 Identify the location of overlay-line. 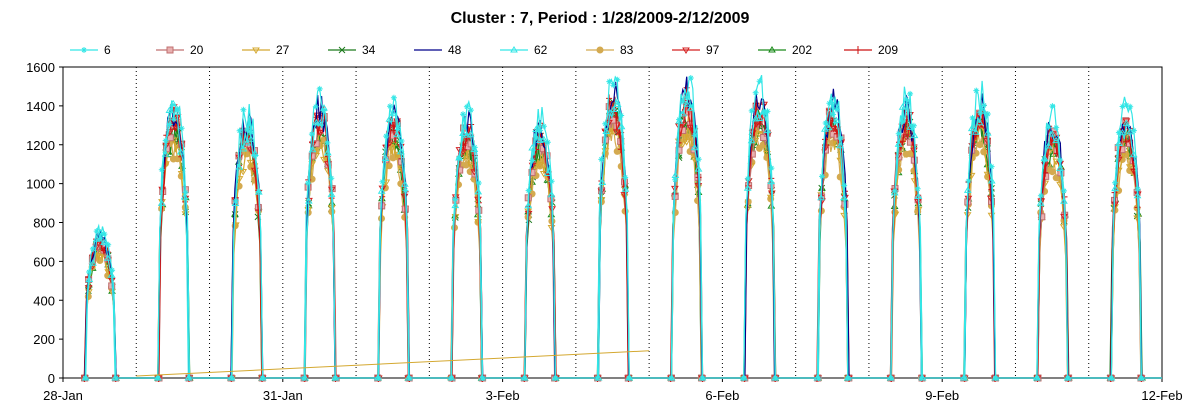
(393, 363).